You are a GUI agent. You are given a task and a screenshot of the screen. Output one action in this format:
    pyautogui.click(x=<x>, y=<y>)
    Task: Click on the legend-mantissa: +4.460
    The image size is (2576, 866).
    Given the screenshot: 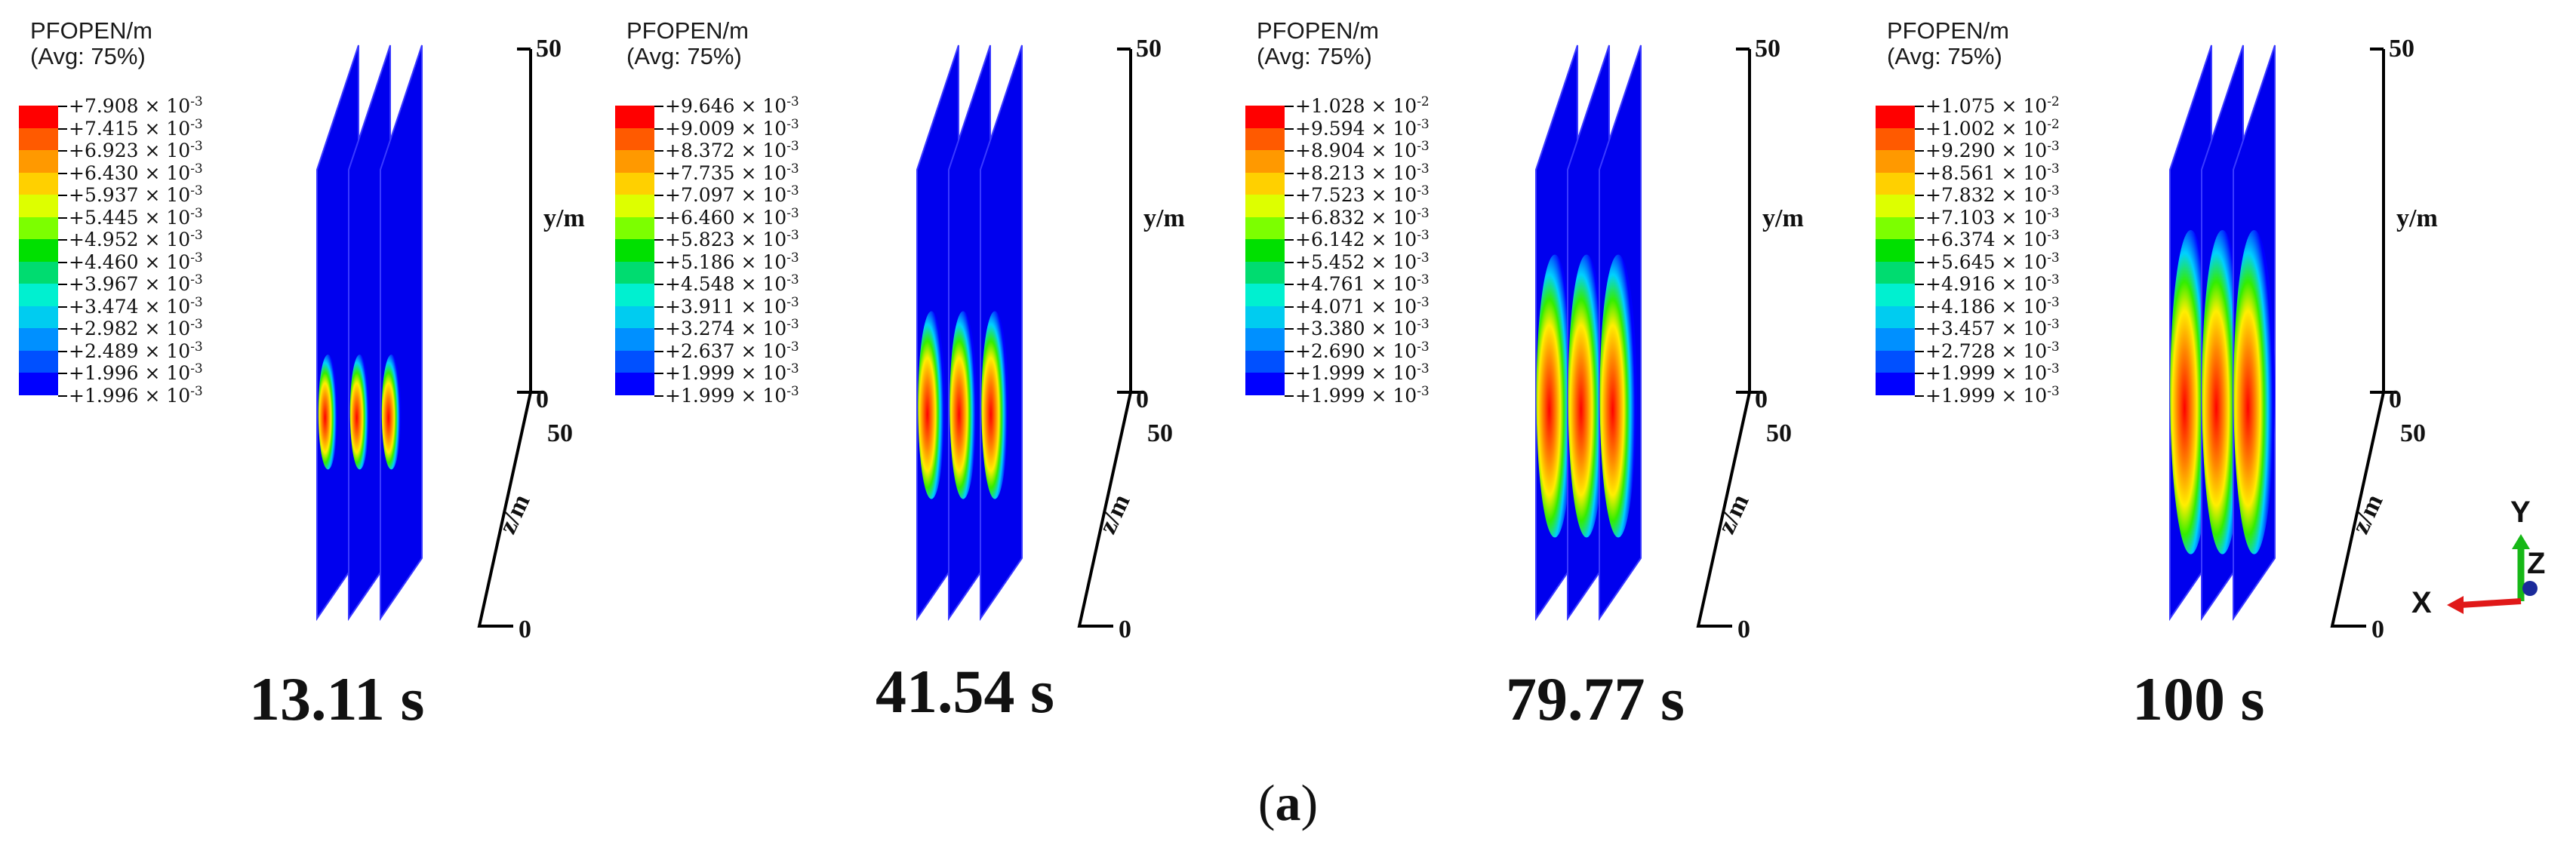 What is the action you would take?
    pyautogui.click(x=104, y=261)
    